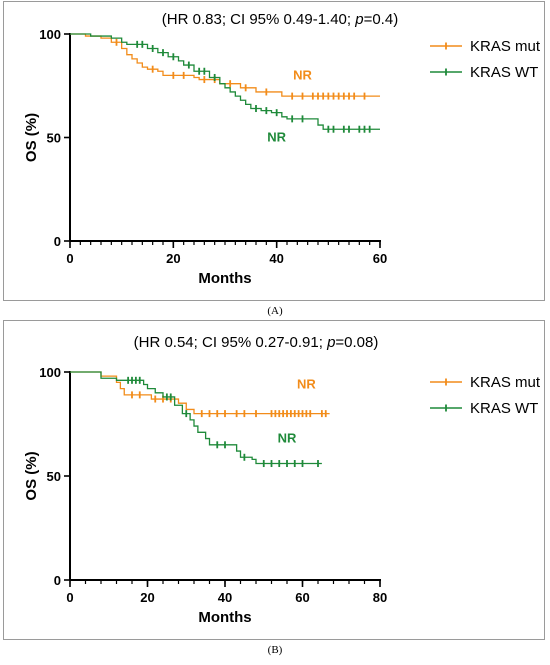  Describe the element at coordinates (258, 19) in the screenshot. I see `stat-title-prefix: (HR 0.83; CI 95% 0.49-1.40;` at that location.